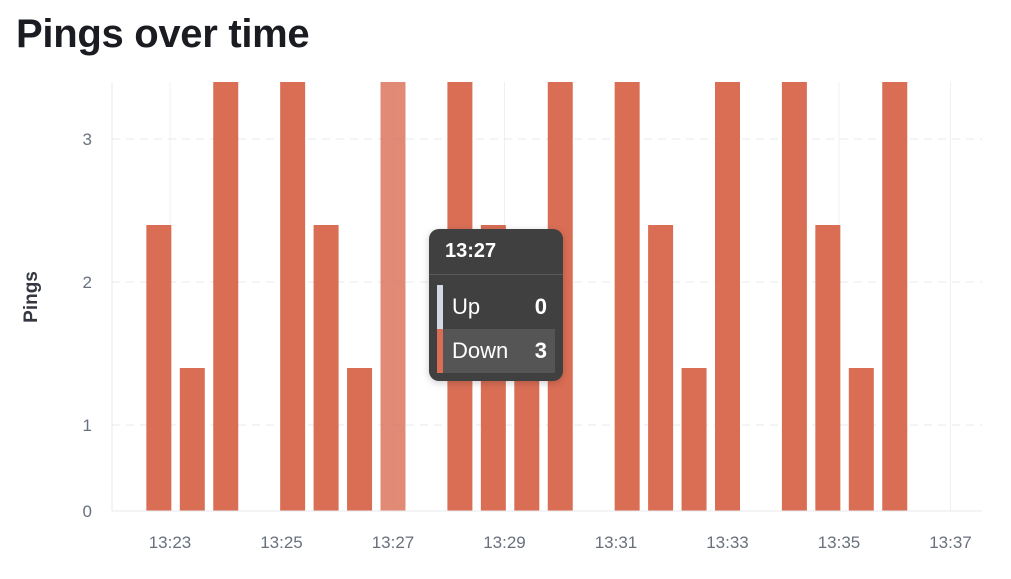 This screenshot has width=1011, height=579. I want to click on up-swatch, so click(440, 307).